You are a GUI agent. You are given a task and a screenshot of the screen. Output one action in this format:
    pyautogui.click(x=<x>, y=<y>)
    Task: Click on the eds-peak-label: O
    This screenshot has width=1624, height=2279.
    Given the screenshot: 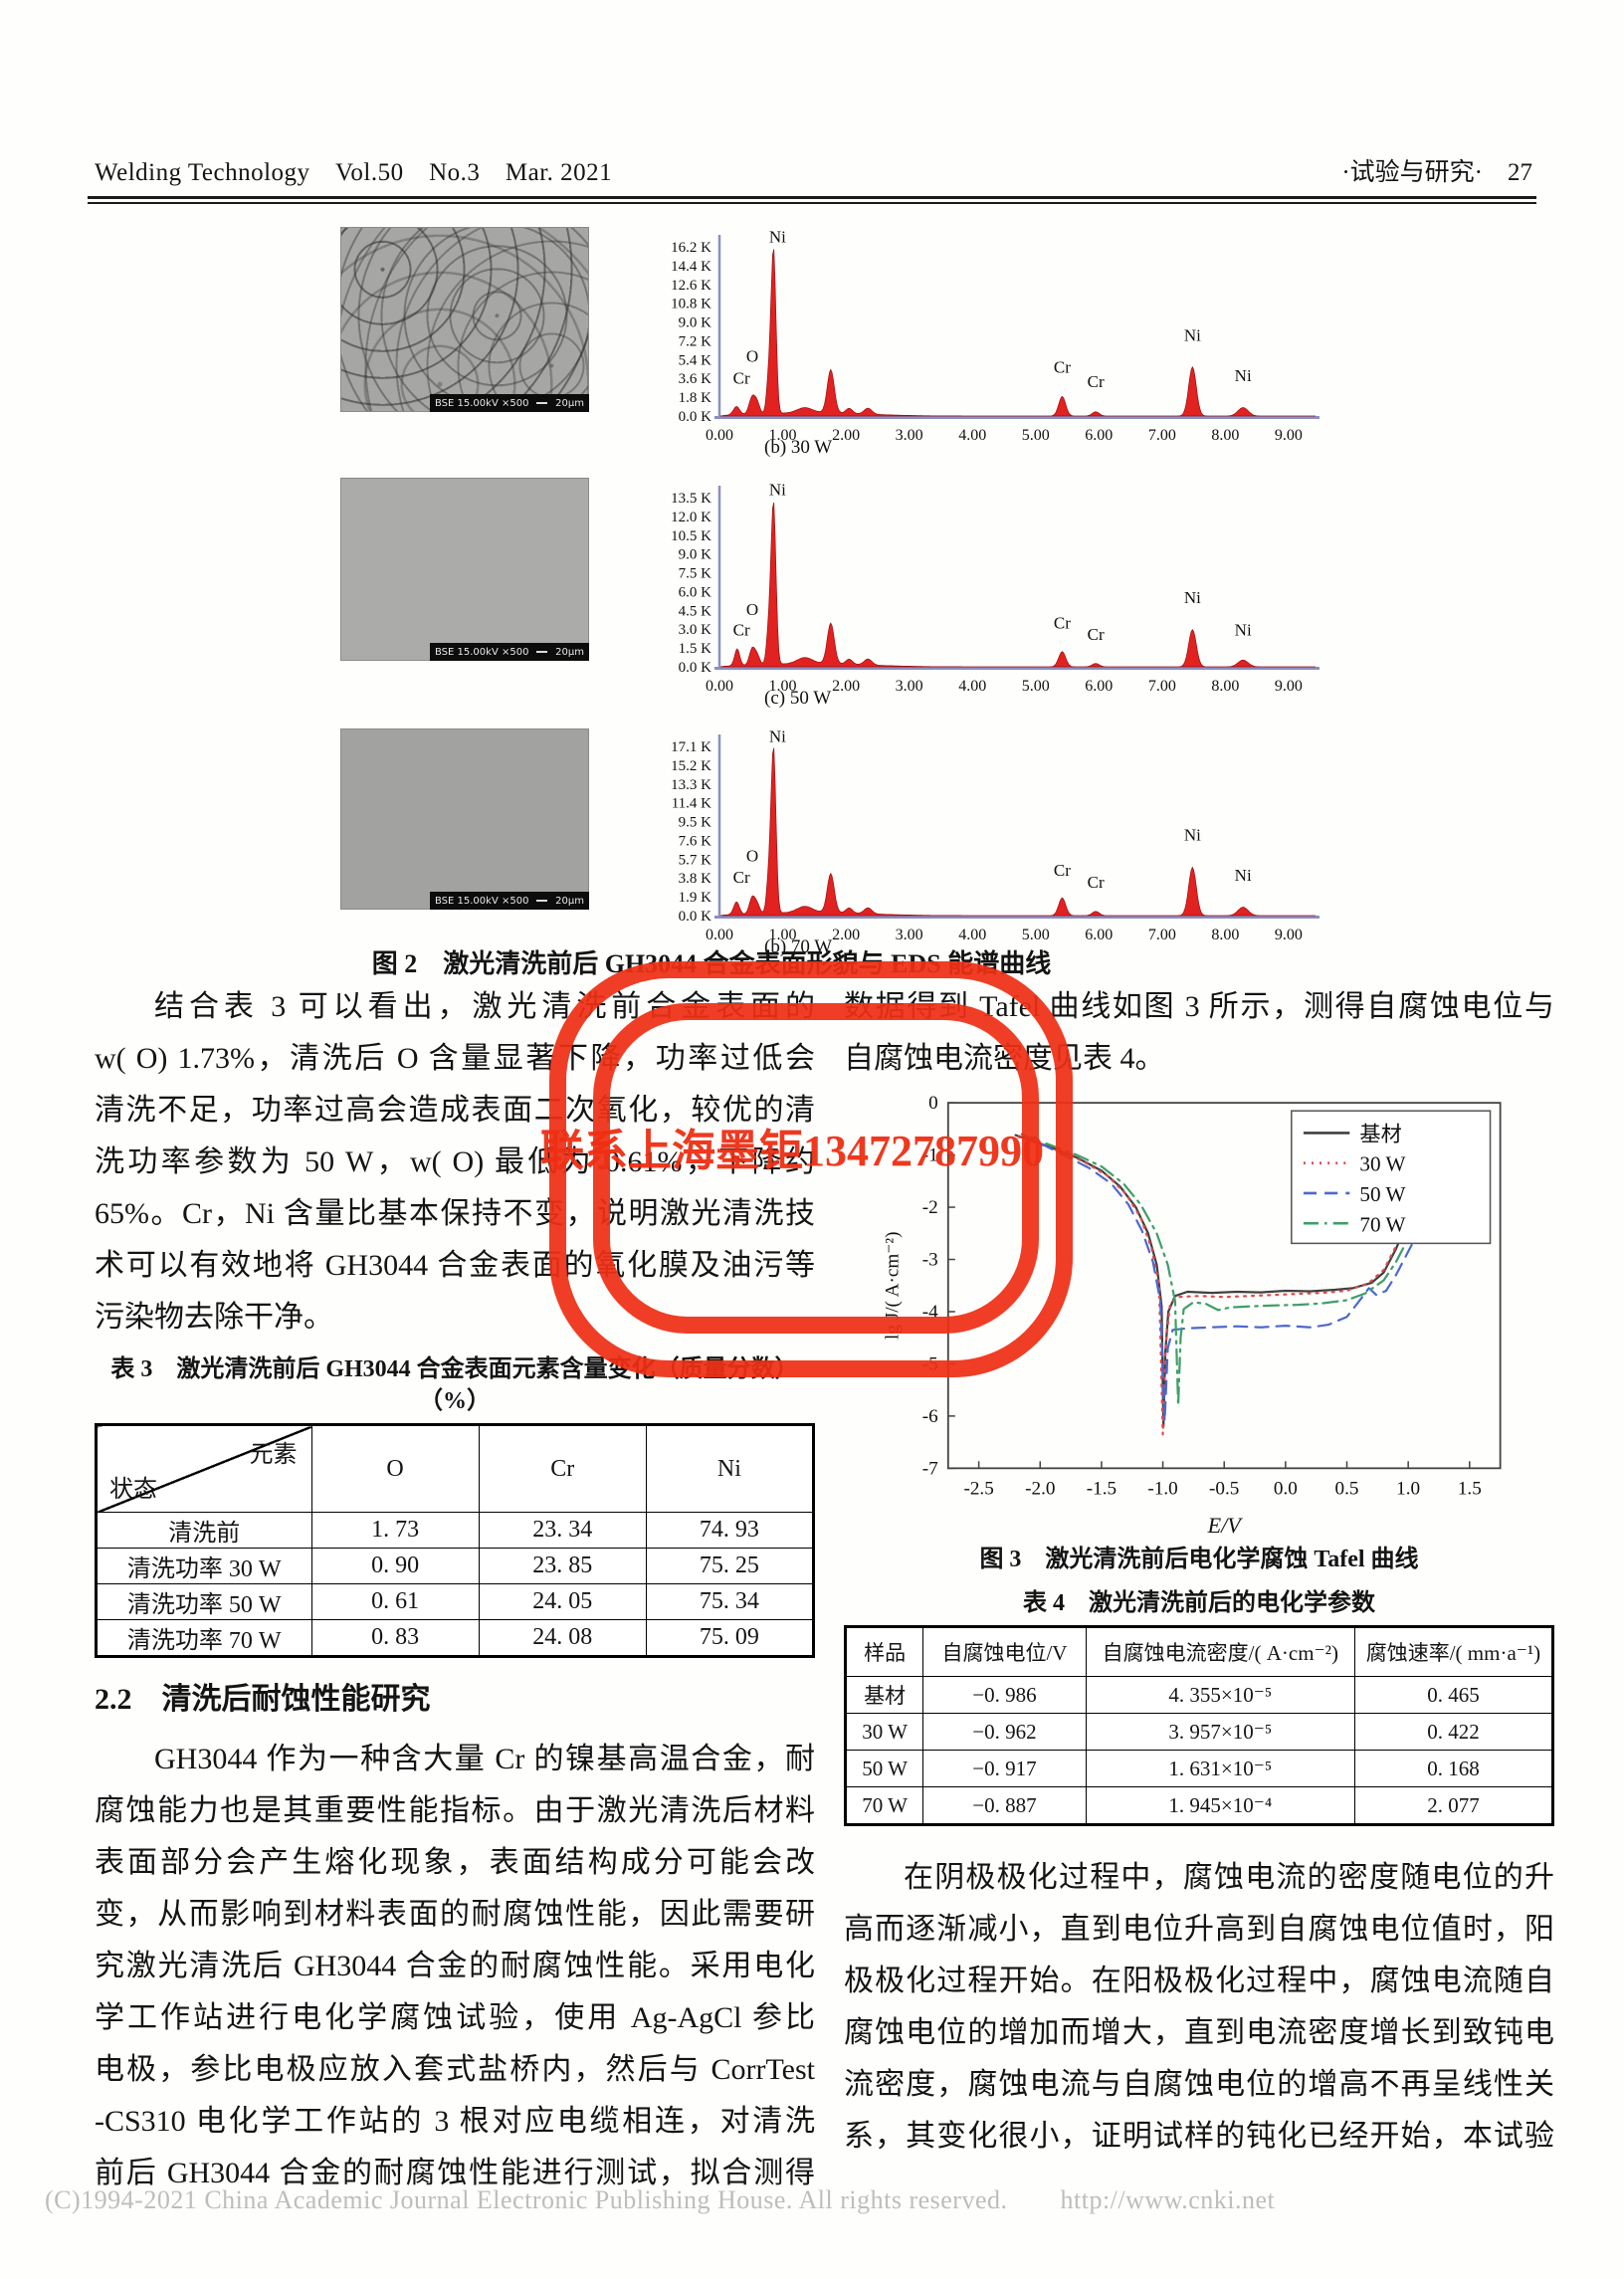 What is the action you would take?
    pyautogui.click(x=752, y=356)
    